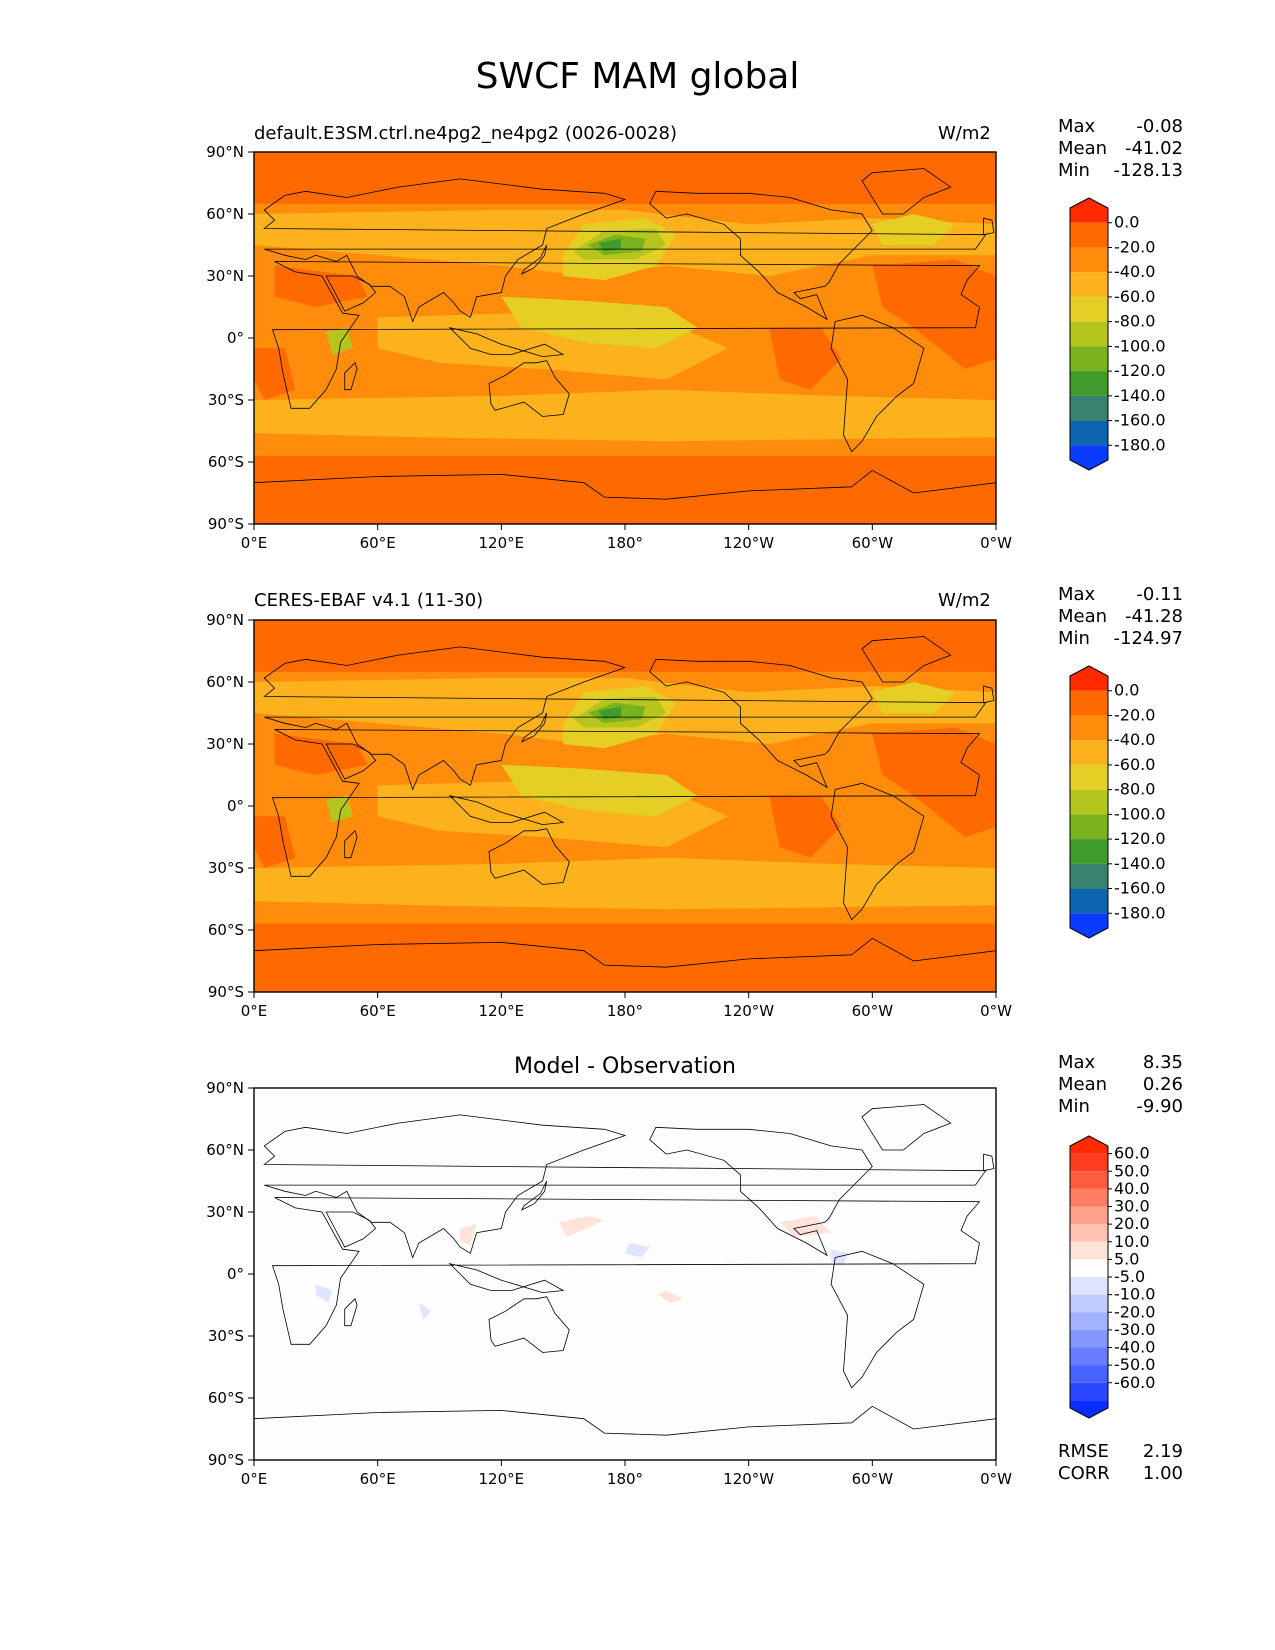  Describe the element at coordinates (964, 600) in the screenshot. I see `panel-2-units: W/m2` at that location.